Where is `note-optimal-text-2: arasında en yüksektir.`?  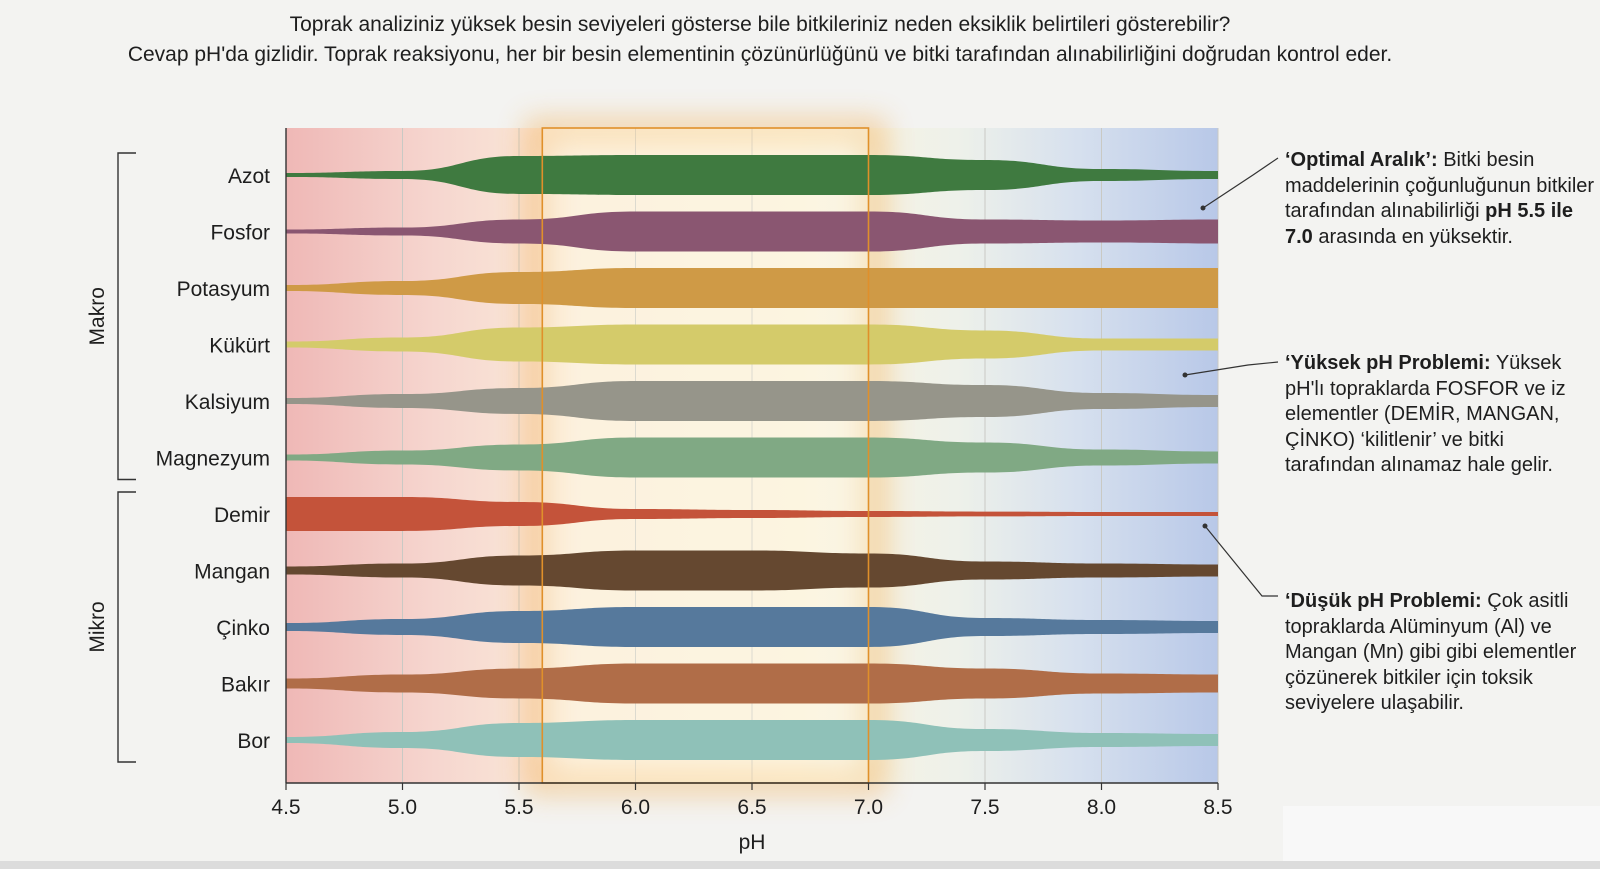
note-optimal-text-2: arasında en yüksektir. is located at coordinates (1412, 236).